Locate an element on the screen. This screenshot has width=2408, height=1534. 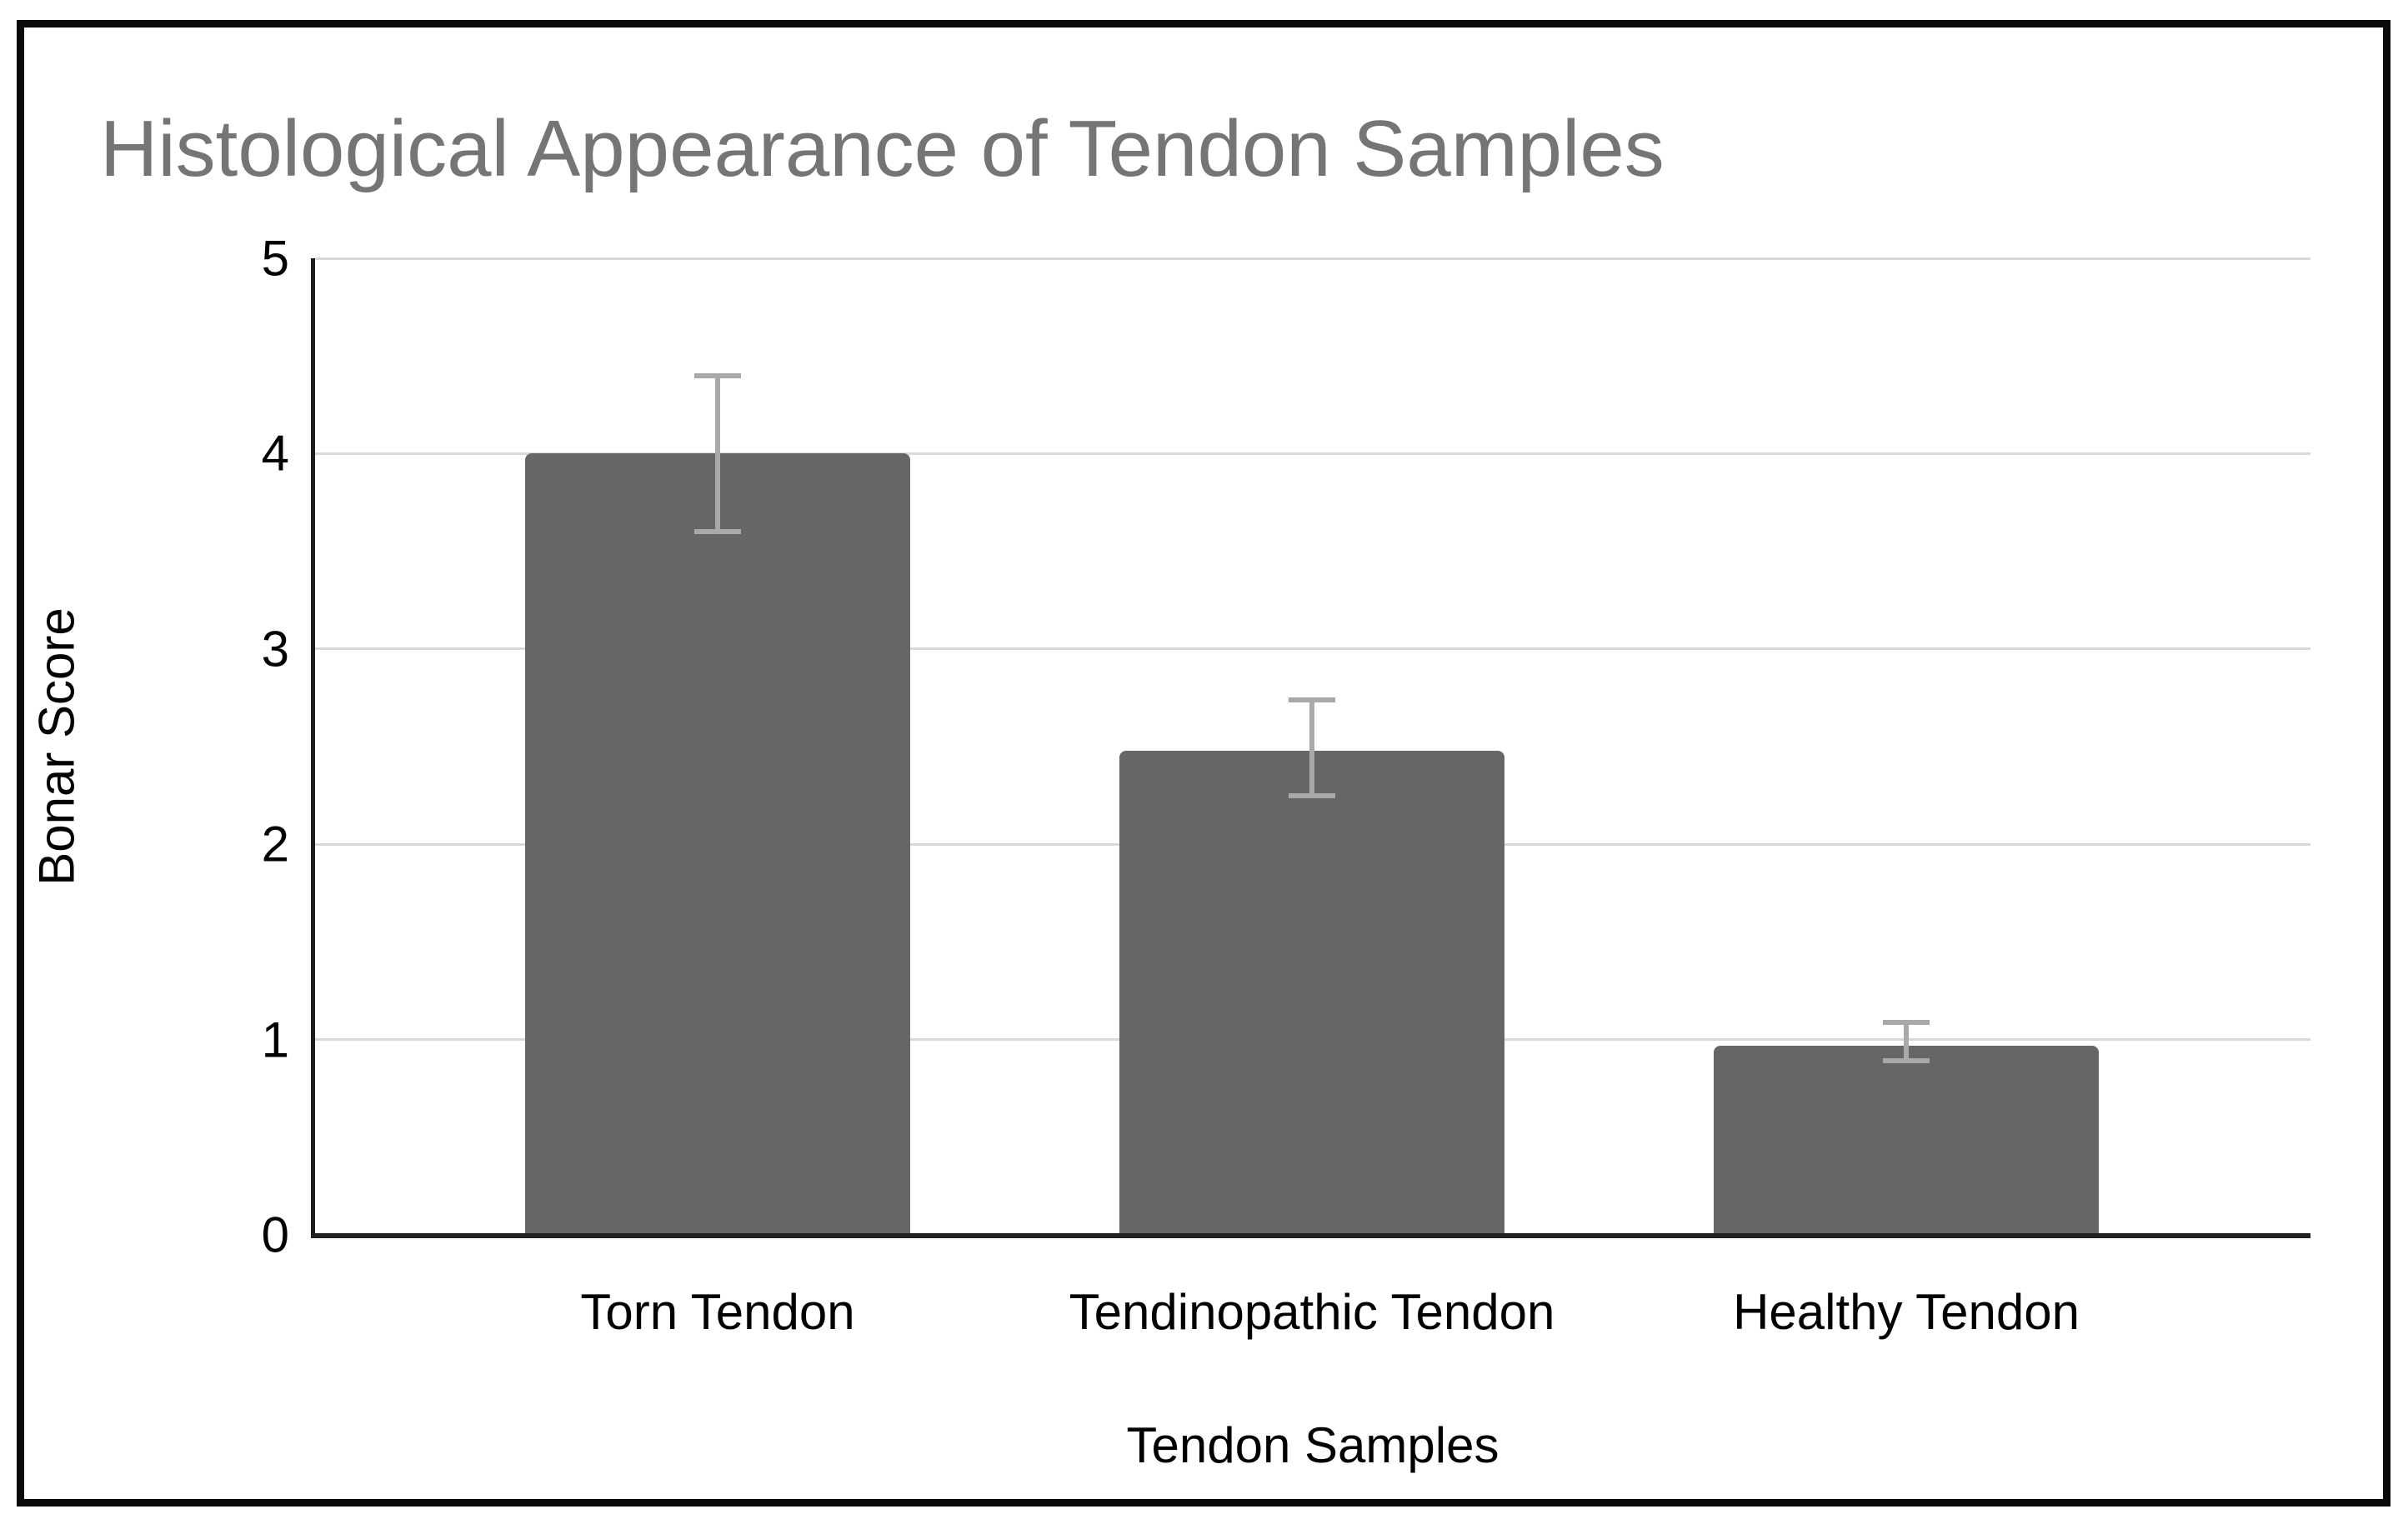
x-category-label-healthy-tendon: Healthy Tendon is located at coordinates (1906, 1312).